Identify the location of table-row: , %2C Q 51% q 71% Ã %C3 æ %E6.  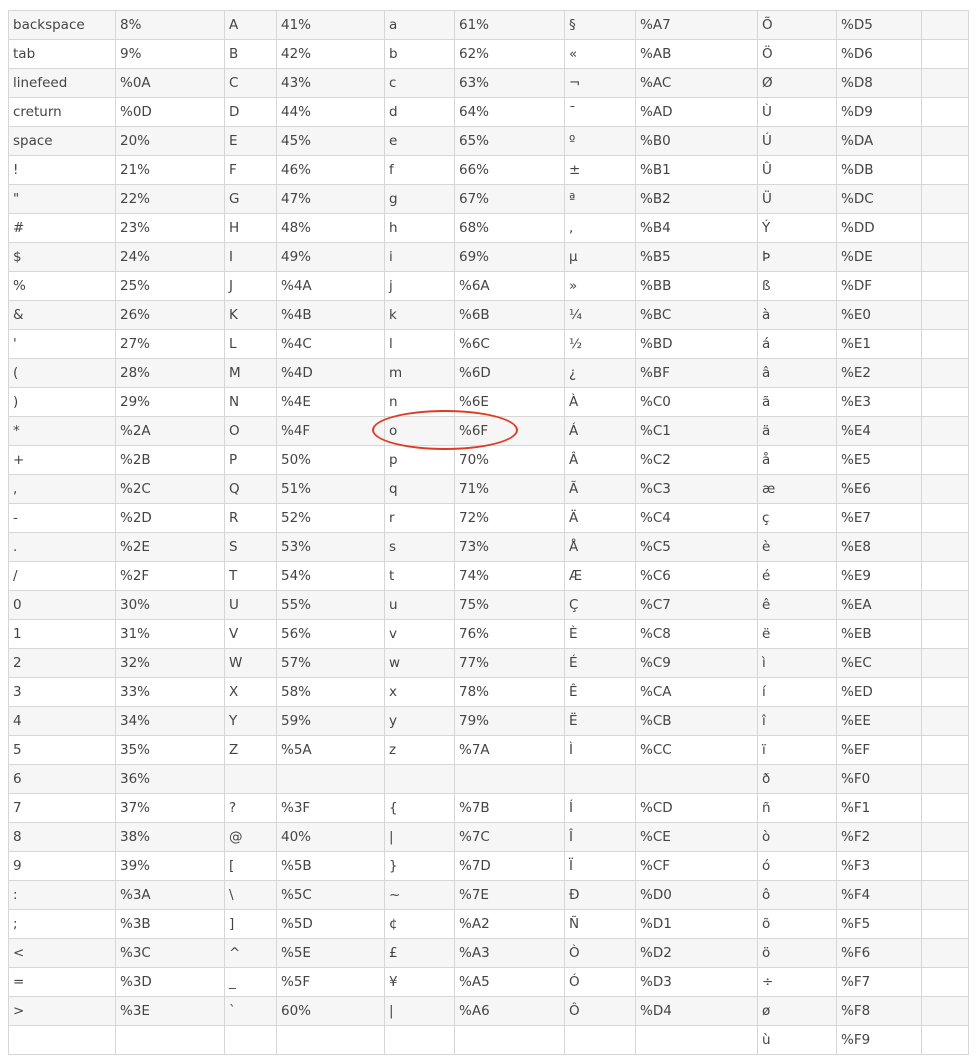
(488, 489).